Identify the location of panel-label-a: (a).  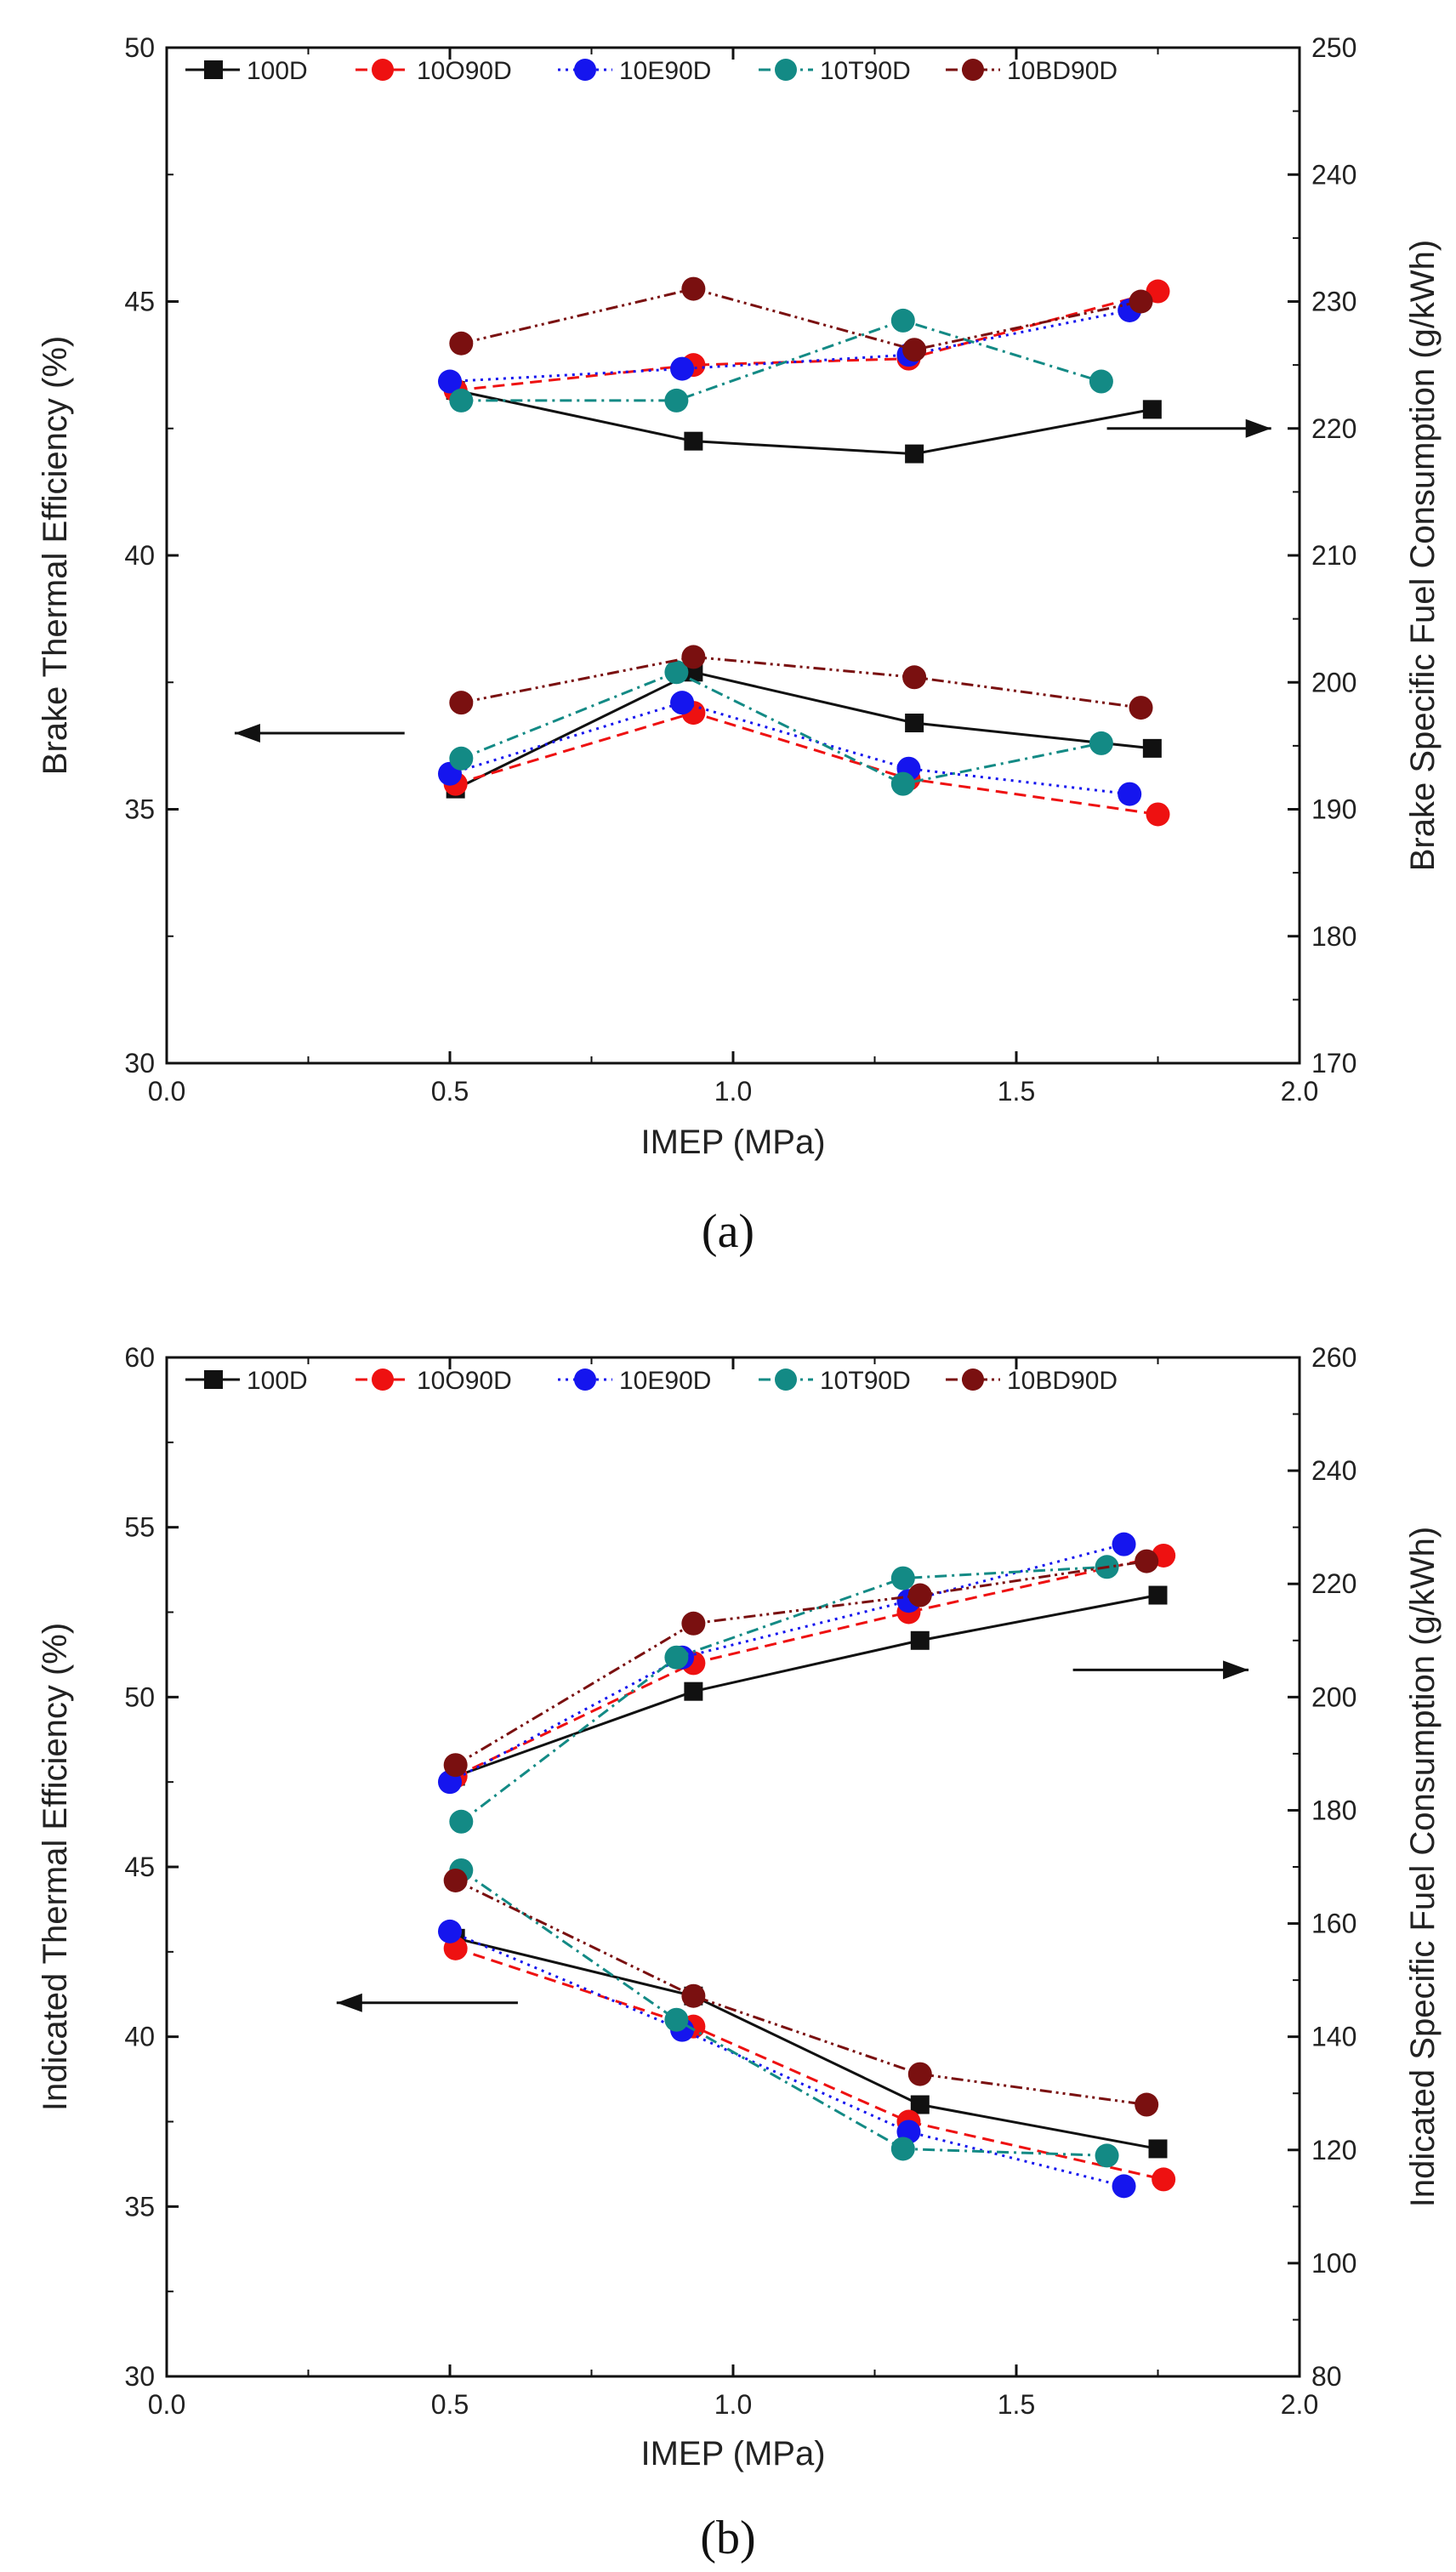
(728, 1232).